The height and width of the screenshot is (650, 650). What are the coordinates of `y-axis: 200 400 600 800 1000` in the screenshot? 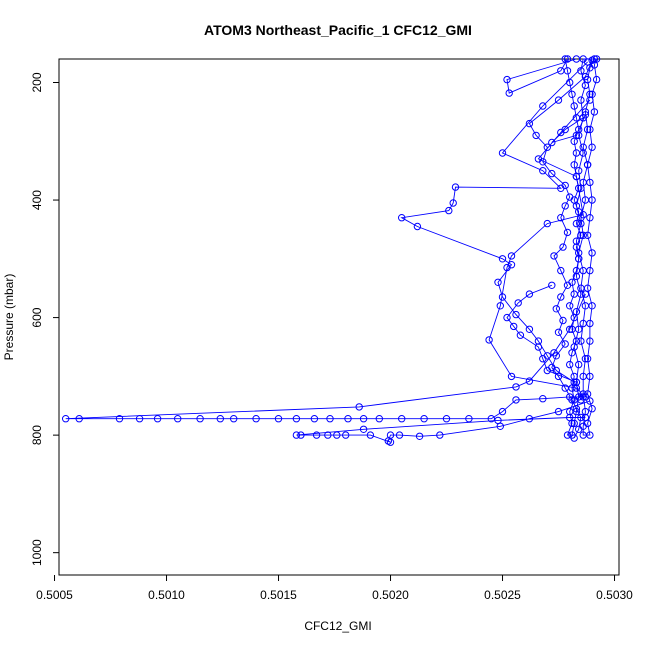 It's located at (44, 319).